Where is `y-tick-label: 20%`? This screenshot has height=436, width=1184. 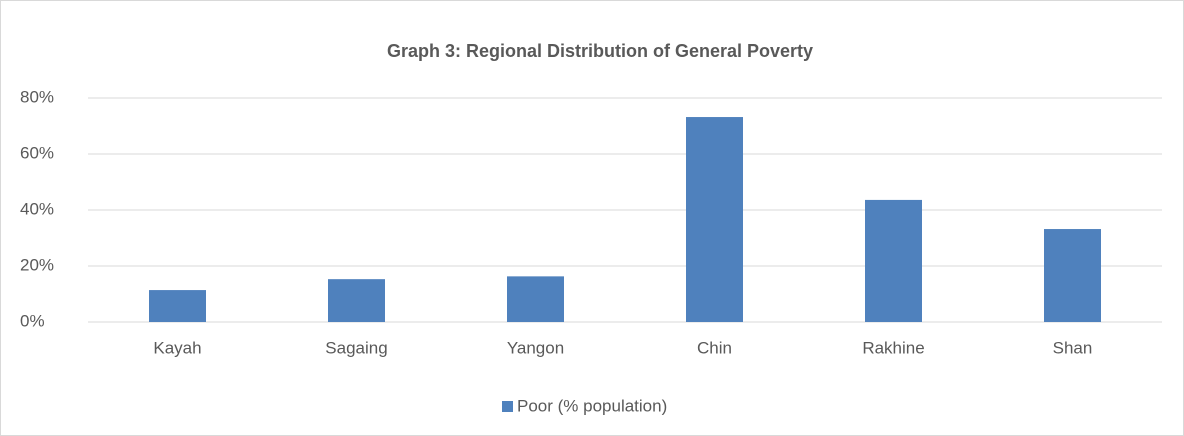 y-tick-label: 20% is located at coordinates (37, 264).